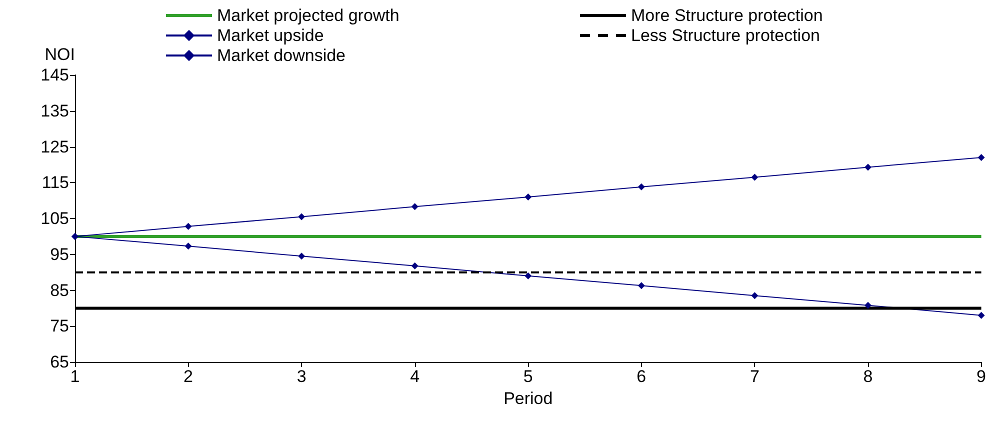 Image resolution: width=989 pixels, height=422 pixels. Describe the element at coordinates (59, 326) in the screenshot. I see `y-tick-label: 75` at that location.